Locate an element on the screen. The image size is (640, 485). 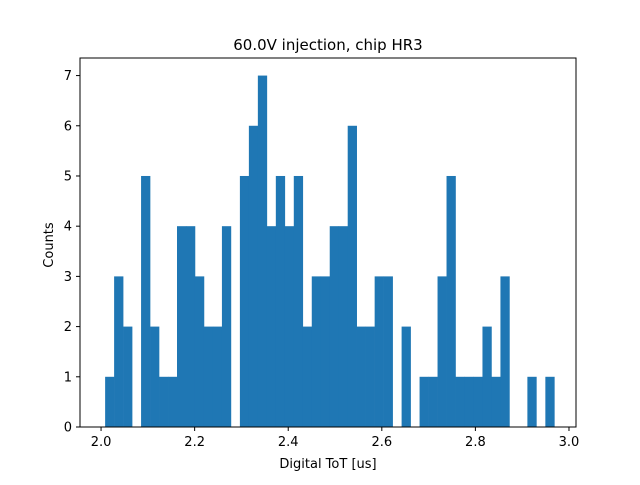
x-tick-label: 2.4 is located at coordinates (288, 442).